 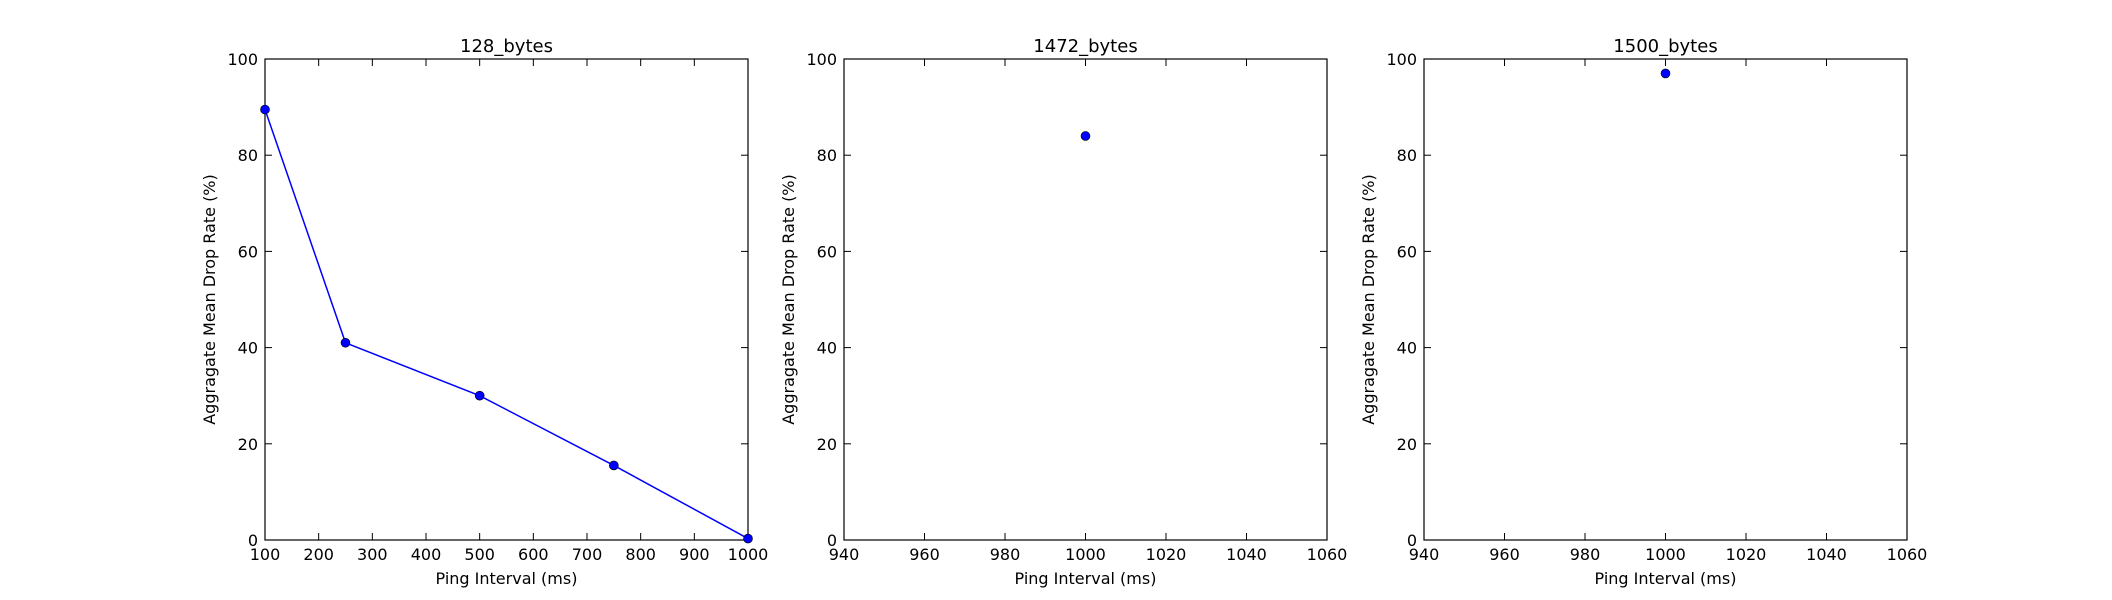 What do you see at coordinates (372, 554) in the screenshot?
I see `x-tick-label: 300` at bounding box center [372, 554].